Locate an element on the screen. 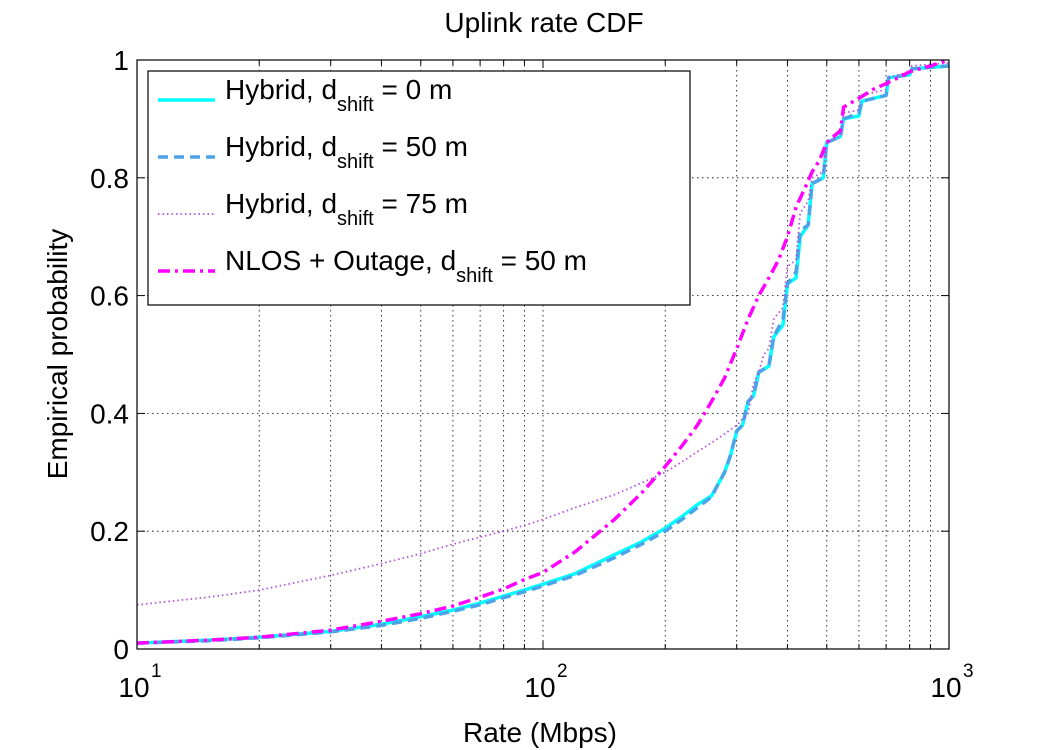 Image resolution: width=1050 pixels, height=750 pixels. y-tick-labels: 0 0.2 0.4 0.6 0.8 1 is located at coordinates (109, 355).